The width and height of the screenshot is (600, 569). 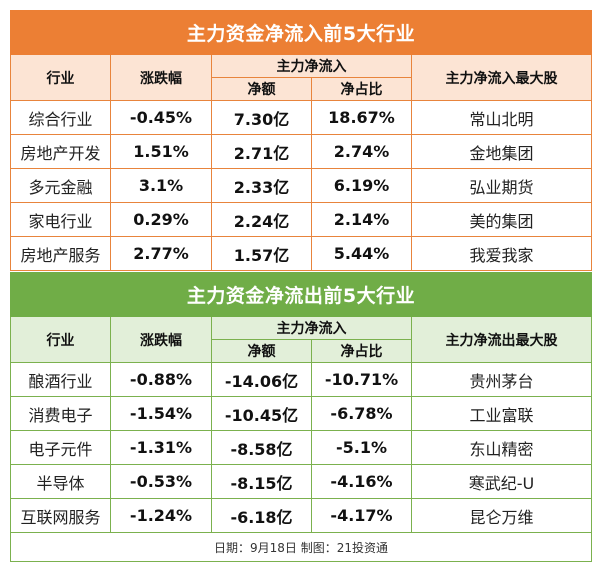 What do you see at coordinates (60, 151) in the screenshot?
I see `industry-cell: 房地产开发` at bounding box center [60, 151].